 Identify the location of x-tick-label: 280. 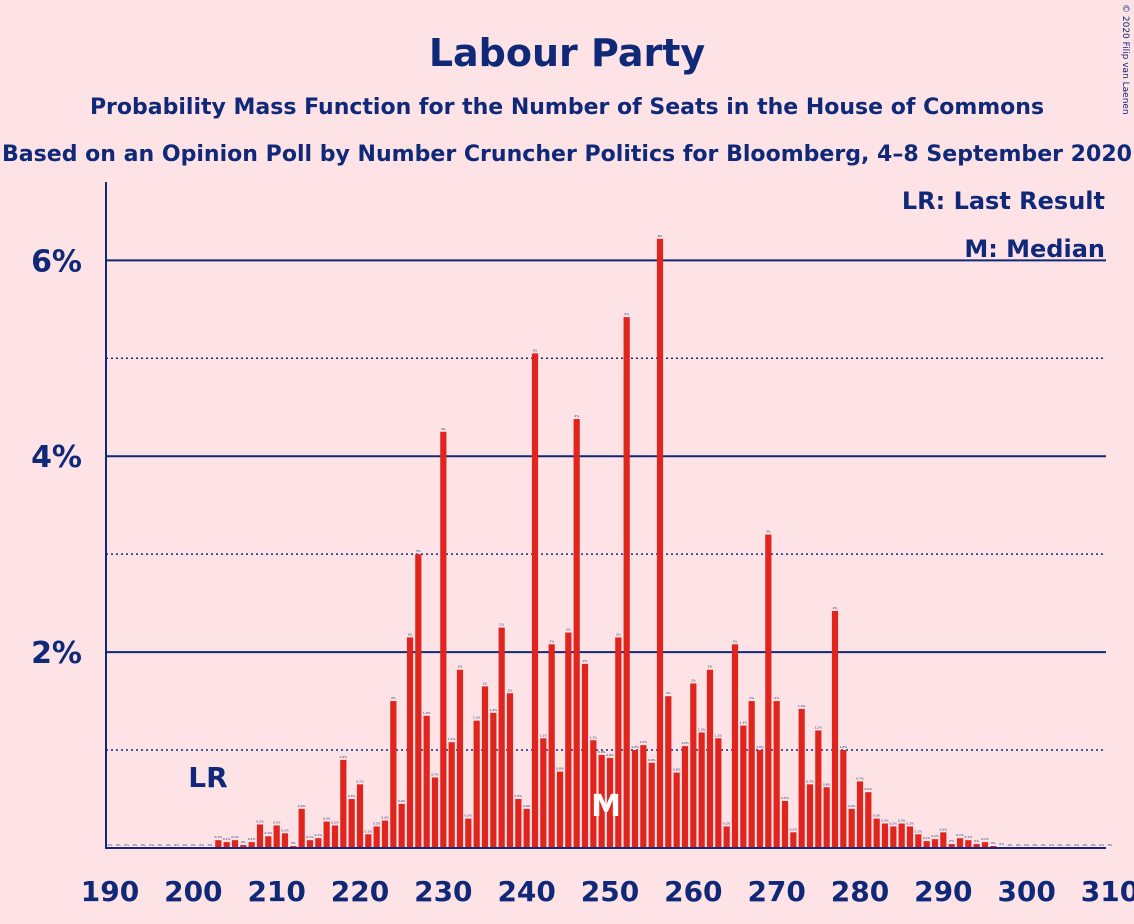
(860, 891).